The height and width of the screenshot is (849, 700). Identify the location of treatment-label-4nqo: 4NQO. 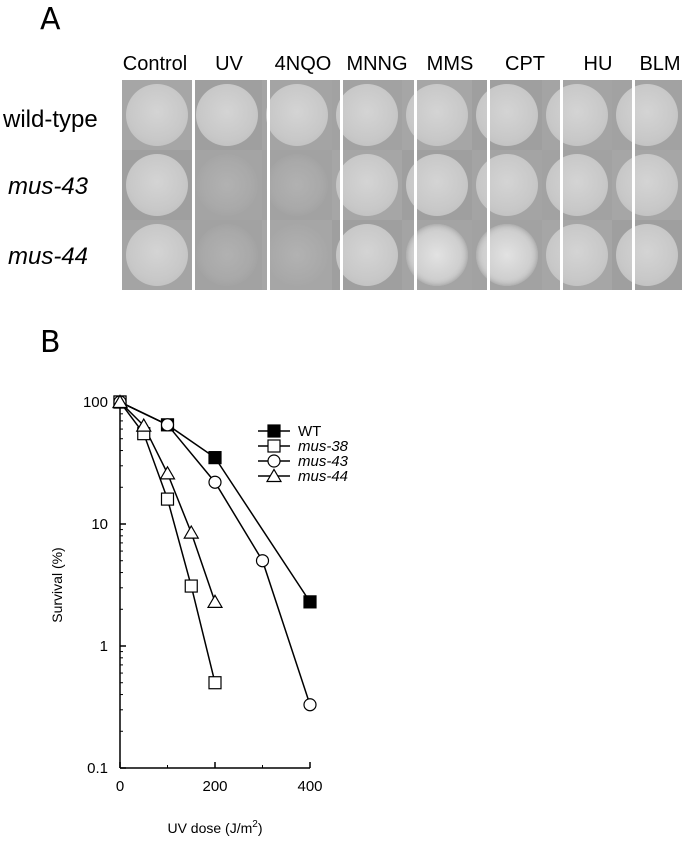
(303, 64).